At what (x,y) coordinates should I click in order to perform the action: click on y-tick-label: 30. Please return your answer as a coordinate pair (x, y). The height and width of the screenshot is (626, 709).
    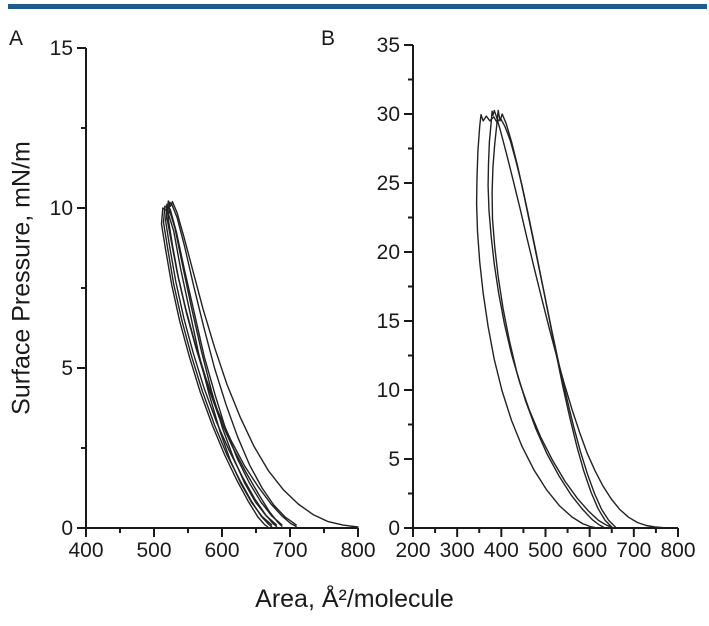
    Looking at the image, I should click on (388, 114).